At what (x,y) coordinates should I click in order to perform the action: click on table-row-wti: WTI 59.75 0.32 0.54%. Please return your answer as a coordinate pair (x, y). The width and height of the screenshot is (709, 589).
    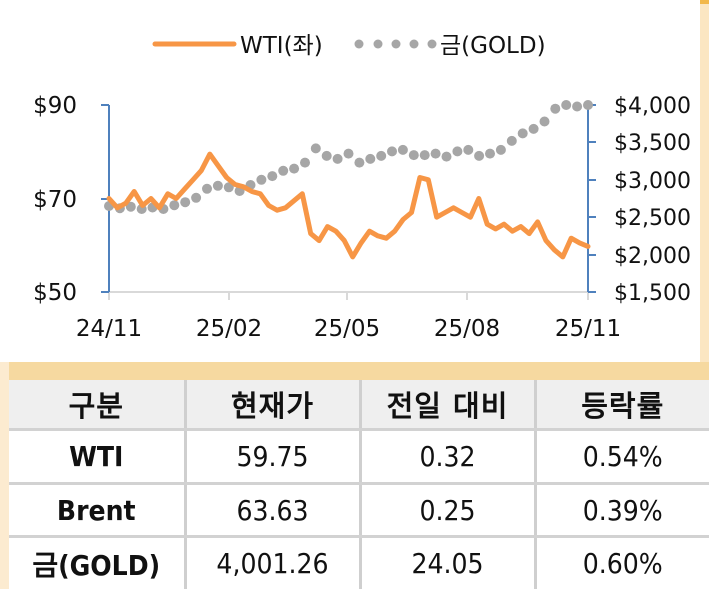
    Looking at the image, I should click on (359, 457).